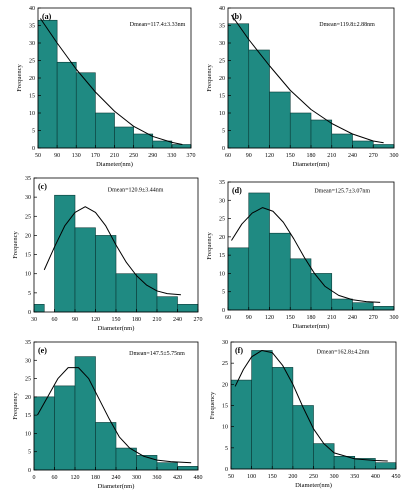 The width and height of the screenshot is (411, 500). What do you see at coordinates (228, 318) in the screenshot?
I see `x-tick-label: 60` at bounding box center [228, 318].